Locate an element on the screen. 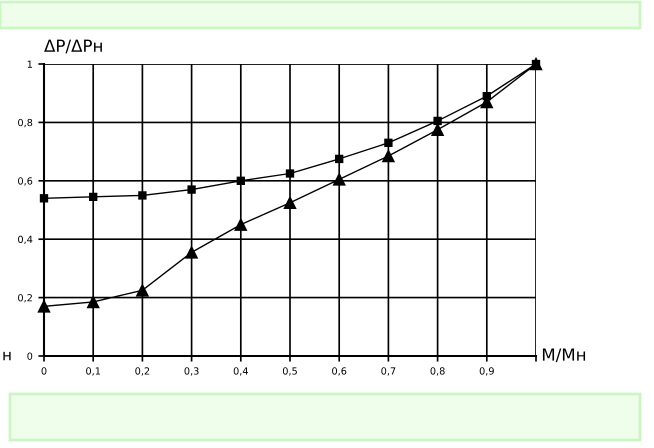  x-tick-label: 0,5 is located at coordinates (289, 371).